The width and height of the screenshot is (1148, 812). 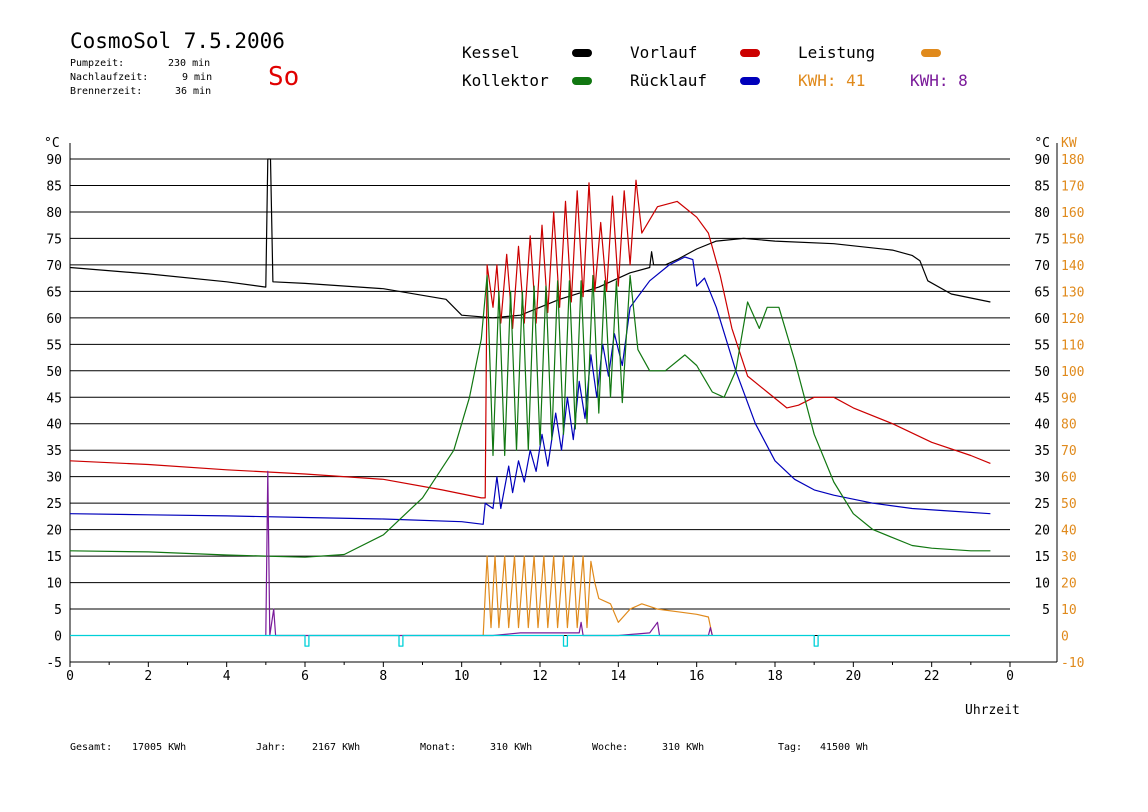 I want to click on legend-label-kessel: Kessel, so click(x=491, y=52).